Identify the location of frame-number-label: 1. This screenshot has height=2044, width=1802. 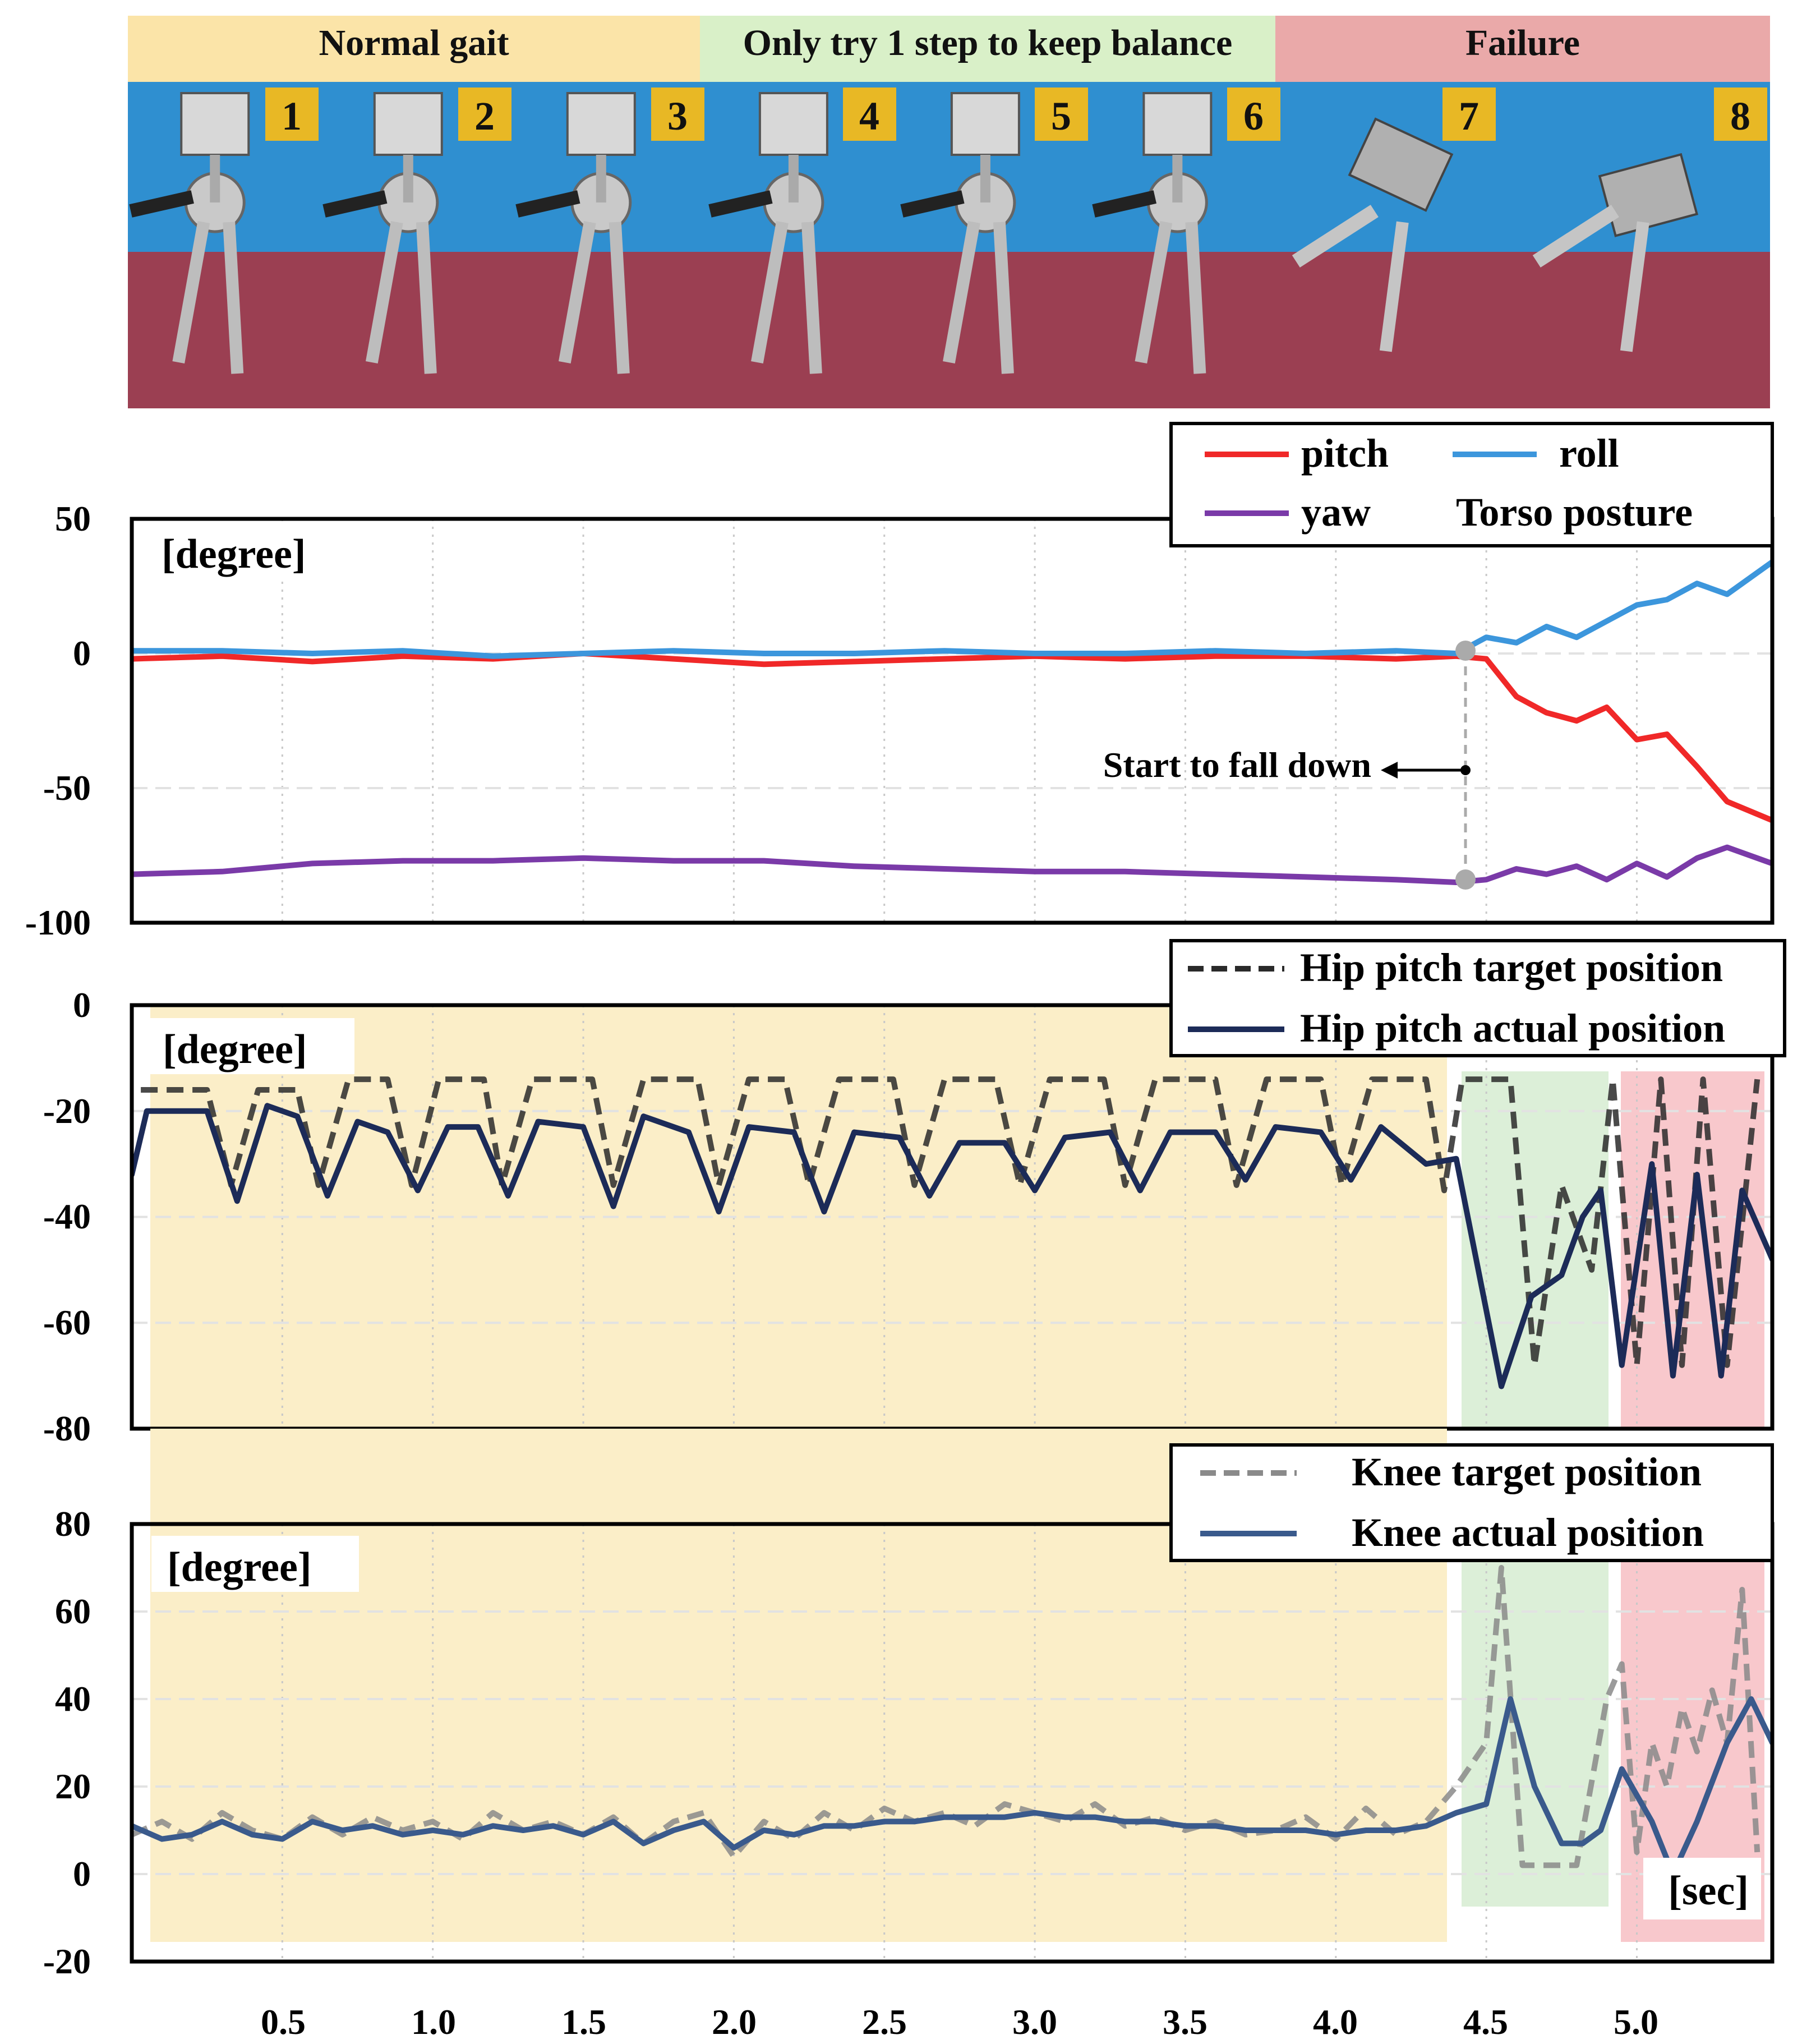
(292, 117).